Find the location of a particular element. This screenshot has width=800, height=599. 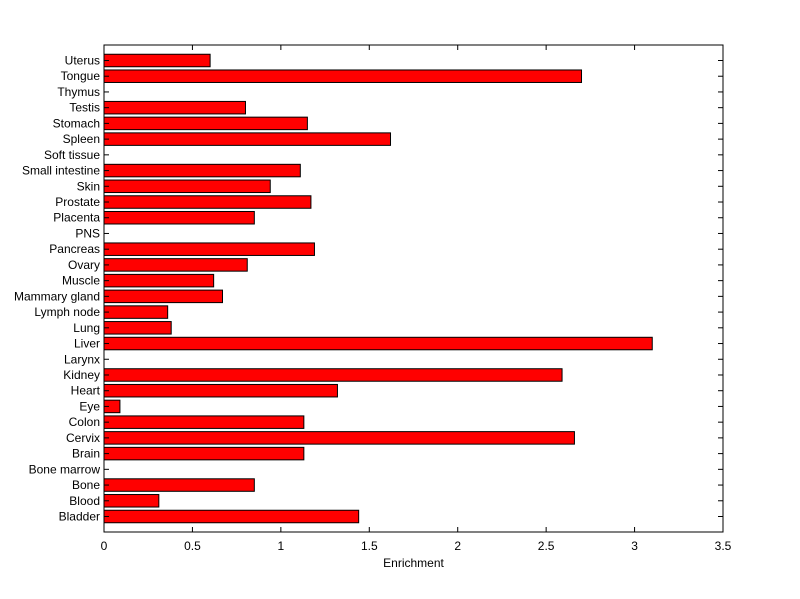

category-label-bone: Bone is located at coordinates (86, 485).